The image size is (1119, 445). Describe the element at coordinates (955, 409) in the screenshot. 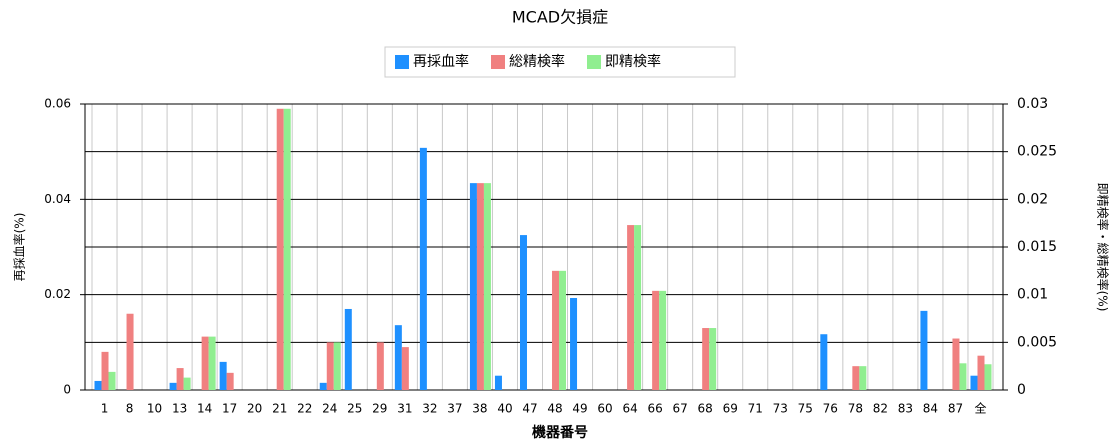

I see `x-tick-label: 87` at that location.